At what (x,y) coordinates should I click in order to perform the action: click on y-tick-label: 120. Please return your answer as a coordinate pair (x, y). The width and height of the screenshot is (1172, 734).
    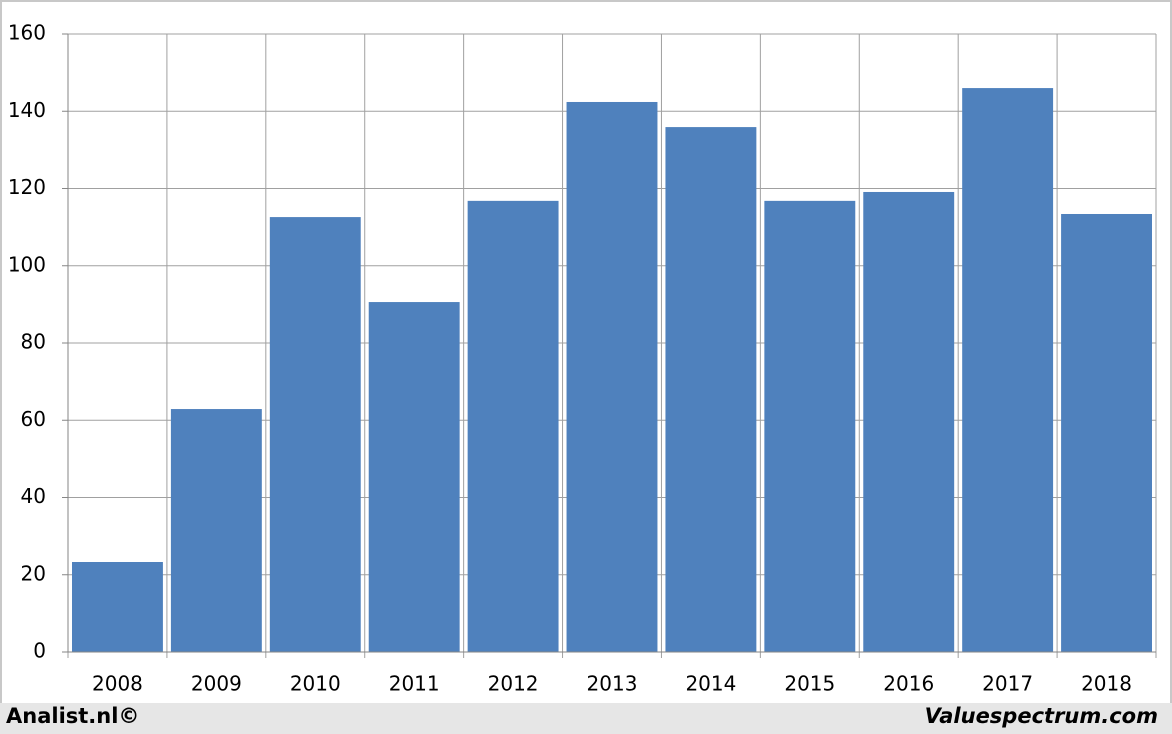
    Looking at the image, I should click on (27, 187).